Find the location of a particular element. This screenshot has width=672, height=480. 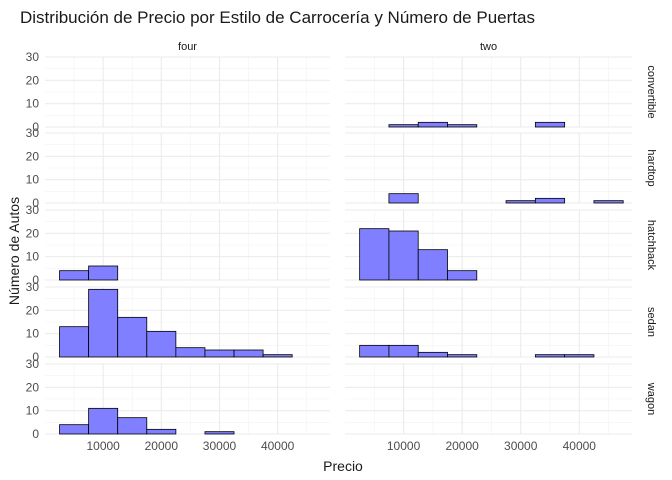

panel-two-hatchback is located at coordinates (488, 245).